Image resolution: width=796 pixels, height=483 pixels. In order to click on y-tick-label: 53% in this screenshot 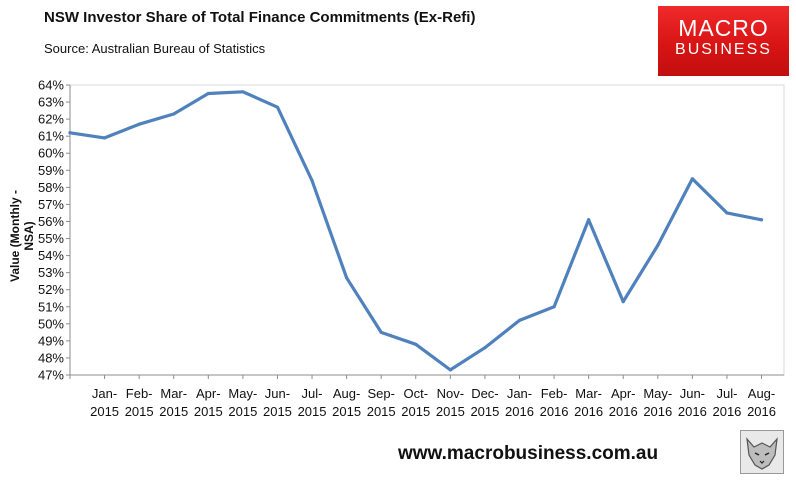, I will do `click(51, 272)`.